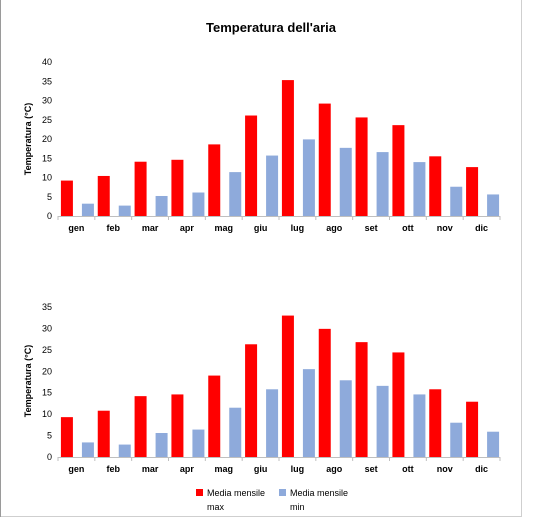 This screenshot has height=517, width=534. What do you see at coordinates (28, 139) in the screenshot?
I see `chart-1-y-axis-label: Temperatura (°C)` at bounding box center [28, 139].